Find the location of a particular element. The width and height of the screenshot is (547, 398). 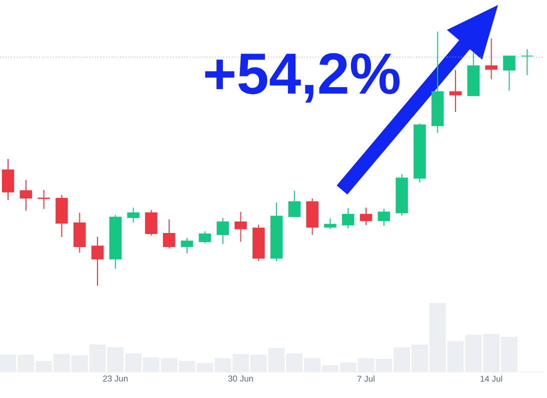

x-tick-label: 7 Jul is located at coordinates (365, 379).